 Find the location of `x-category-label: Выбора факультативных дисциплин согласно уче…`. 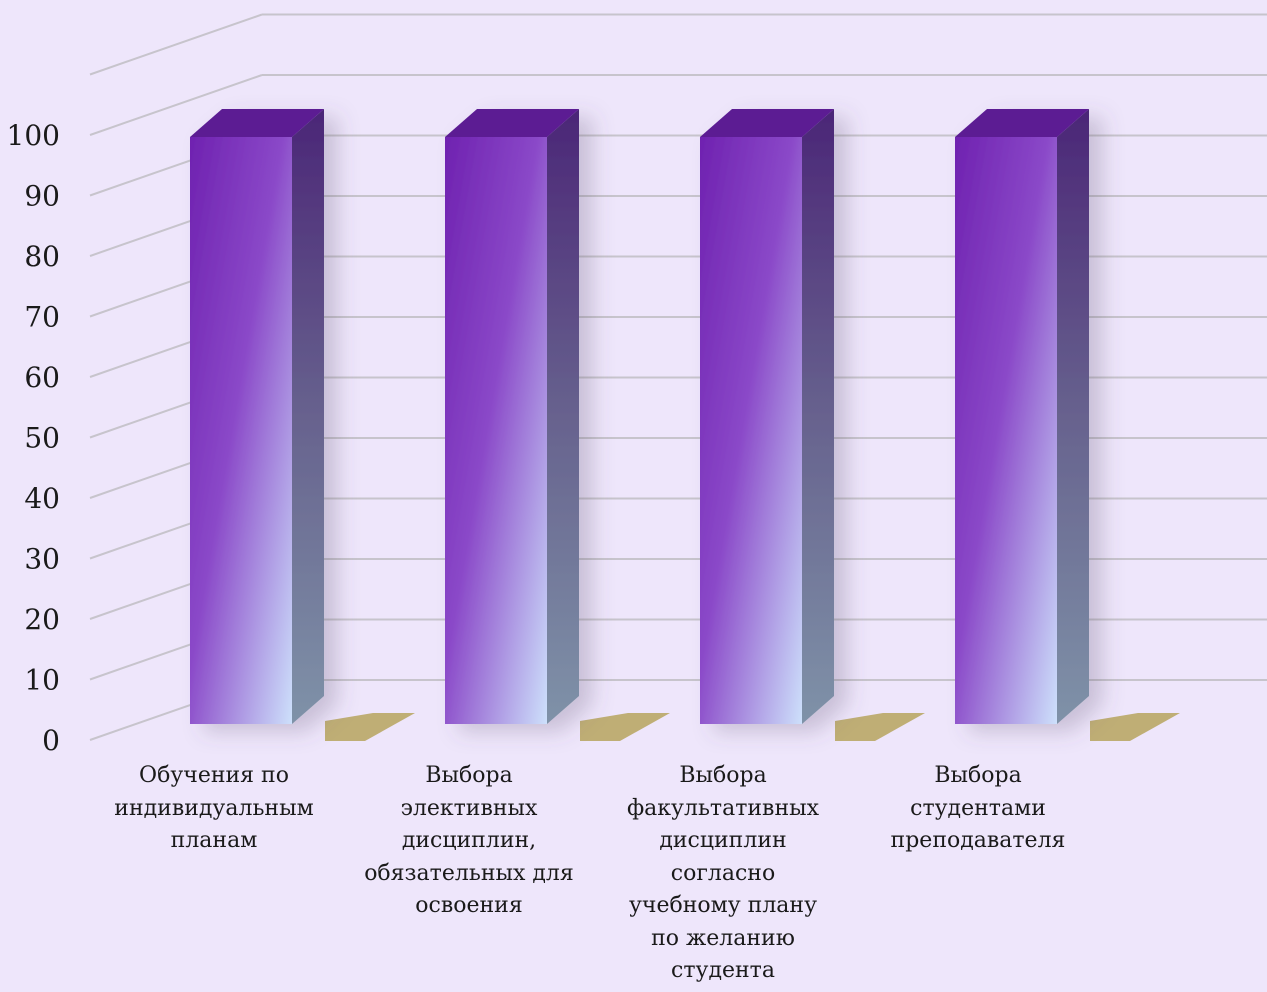

x-category-label: Выбора факультативных дисциплин согласно уче… is located at coordinates (723, 874).